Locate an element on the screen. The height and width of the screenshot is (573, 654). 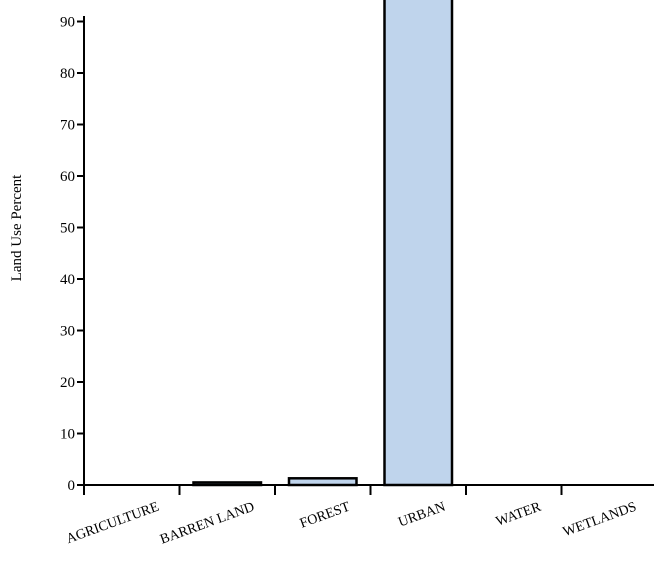
y-tick-label: 60 is located at coordinates (67, 177).